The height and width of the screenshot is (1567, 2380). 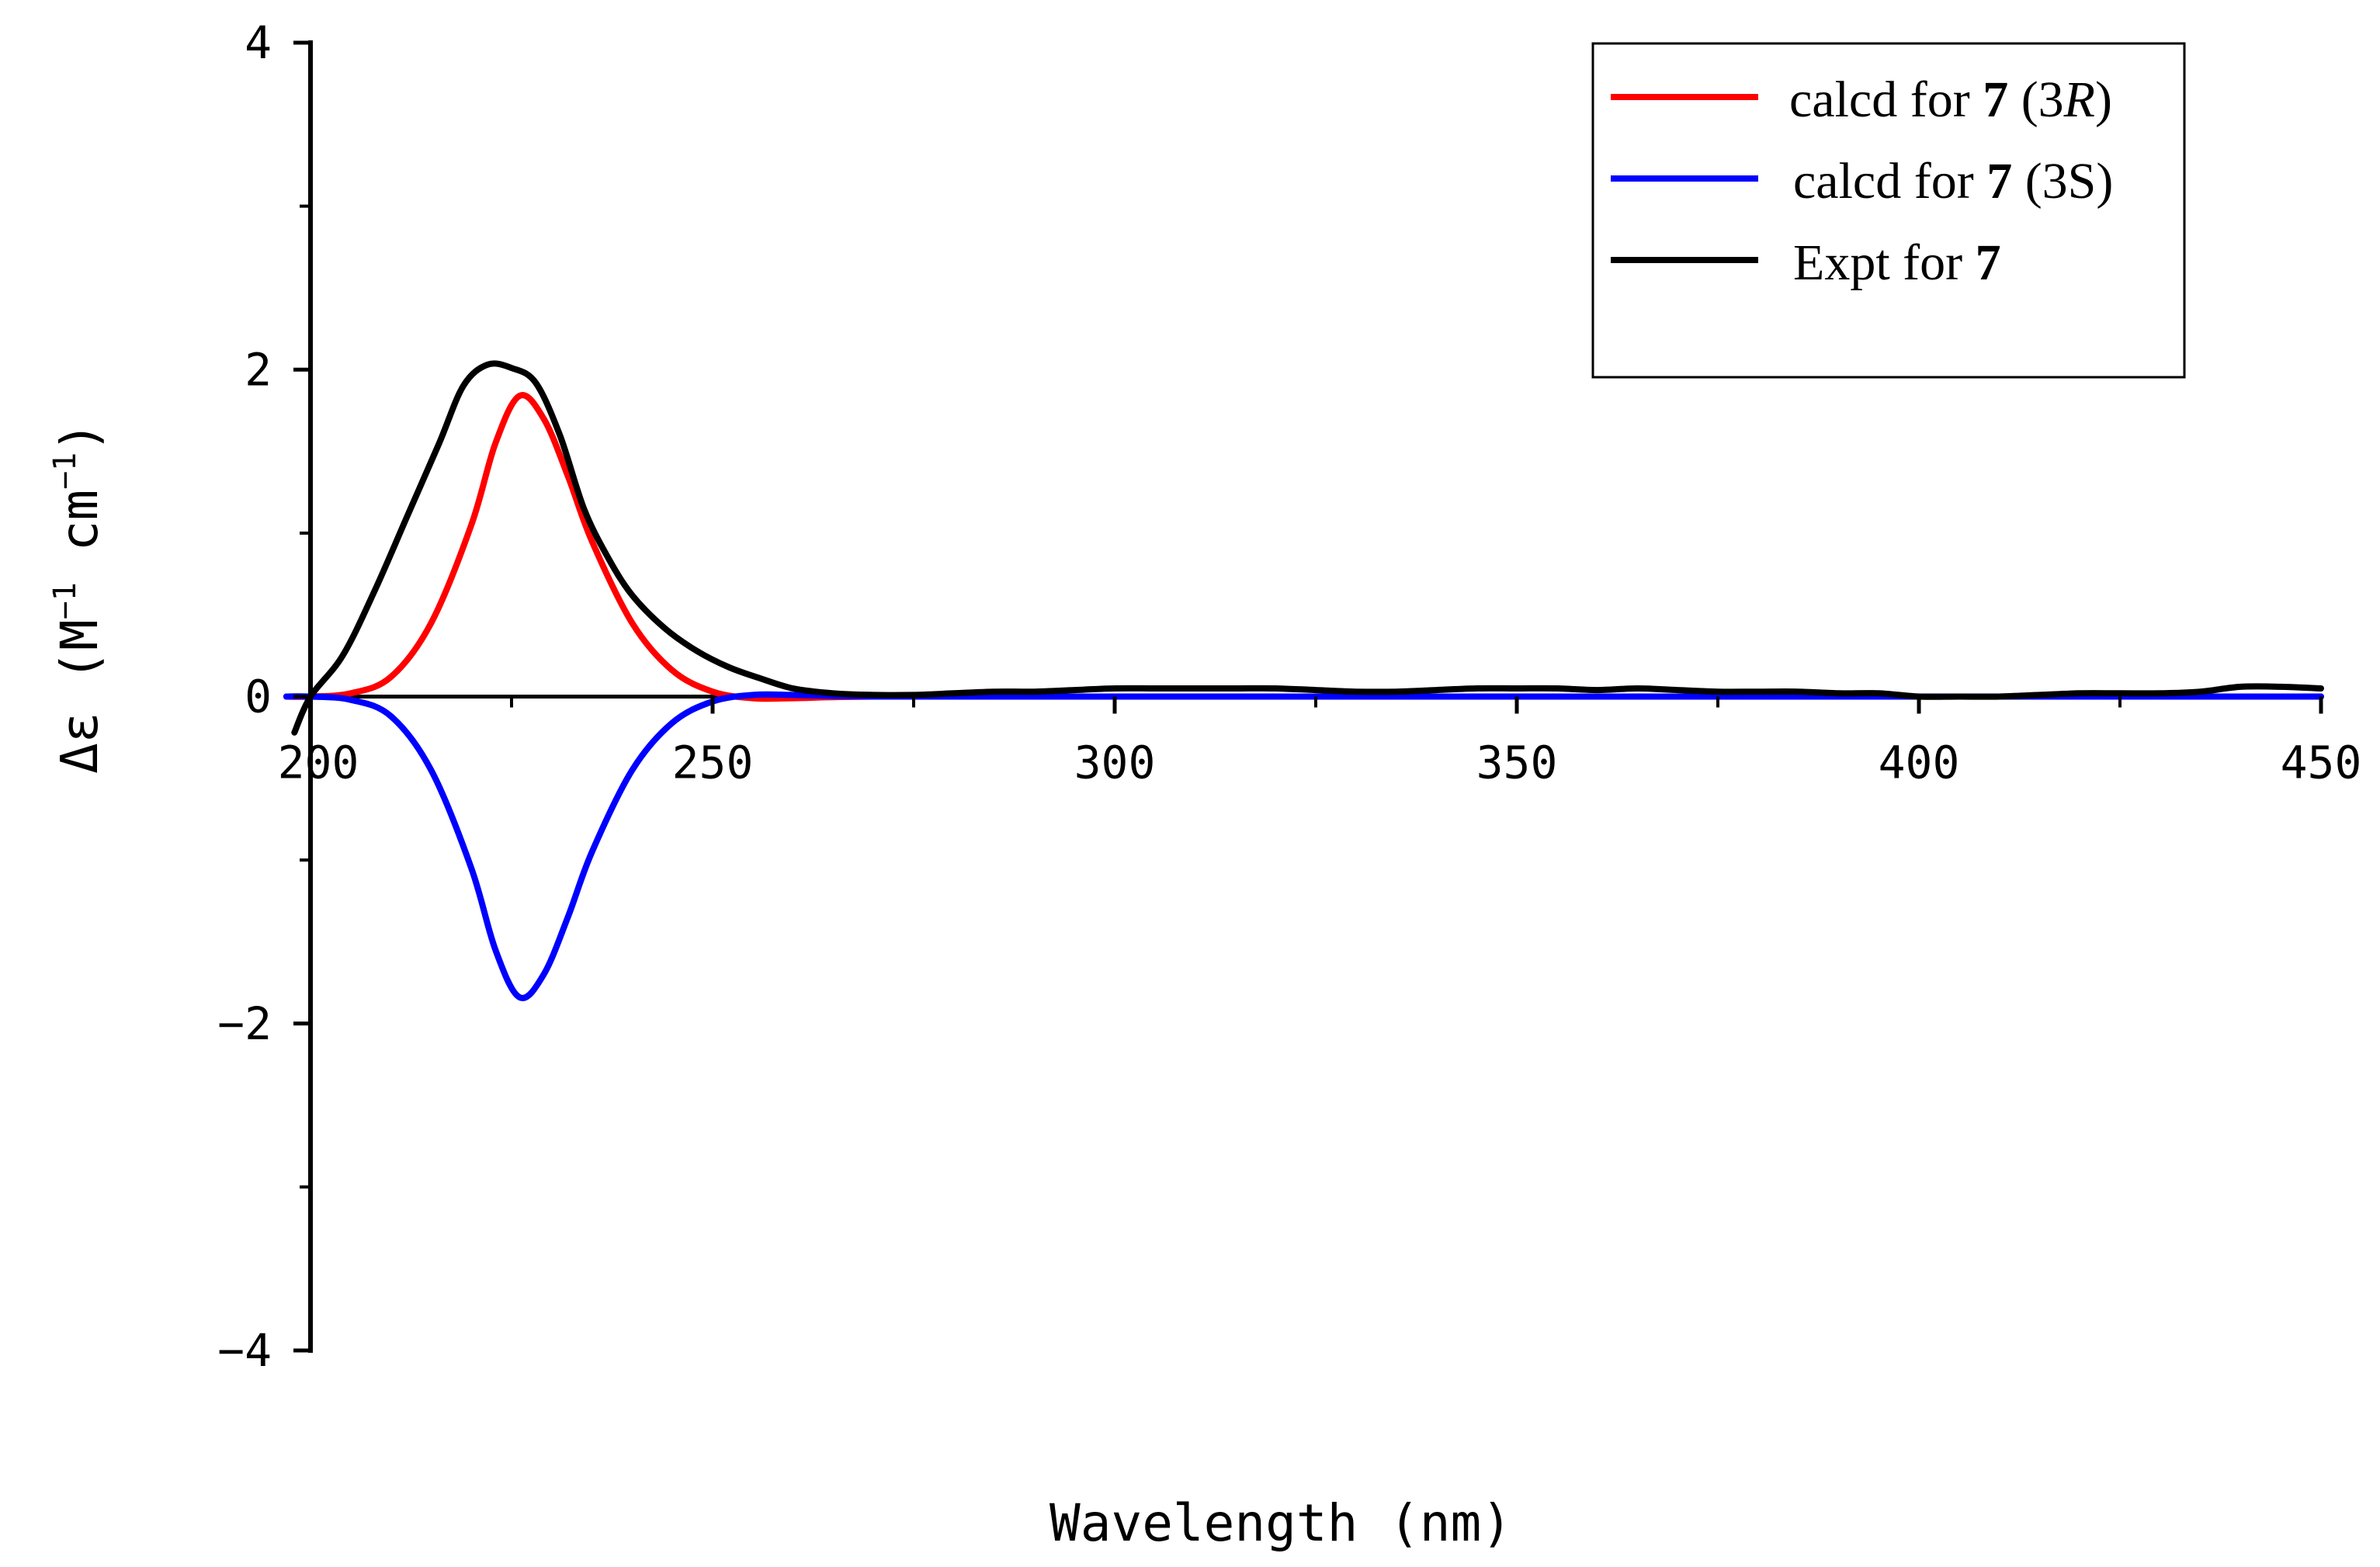 What do you see at coordinates (1517, 763) in the screenshot?
I see `x-tick-label: 350` at bounding box center [1517, 763].